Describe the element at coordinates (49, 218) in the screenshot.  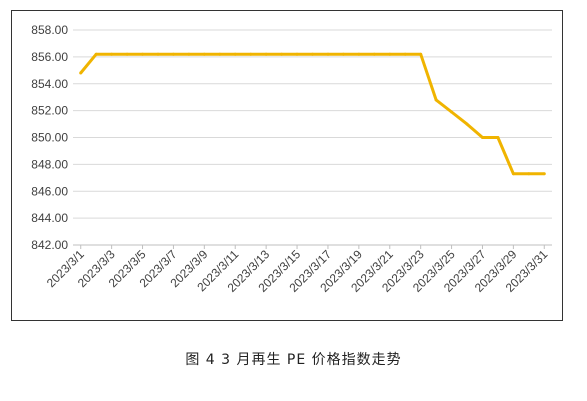
I see `y-tick-label: 844.00` at that location.